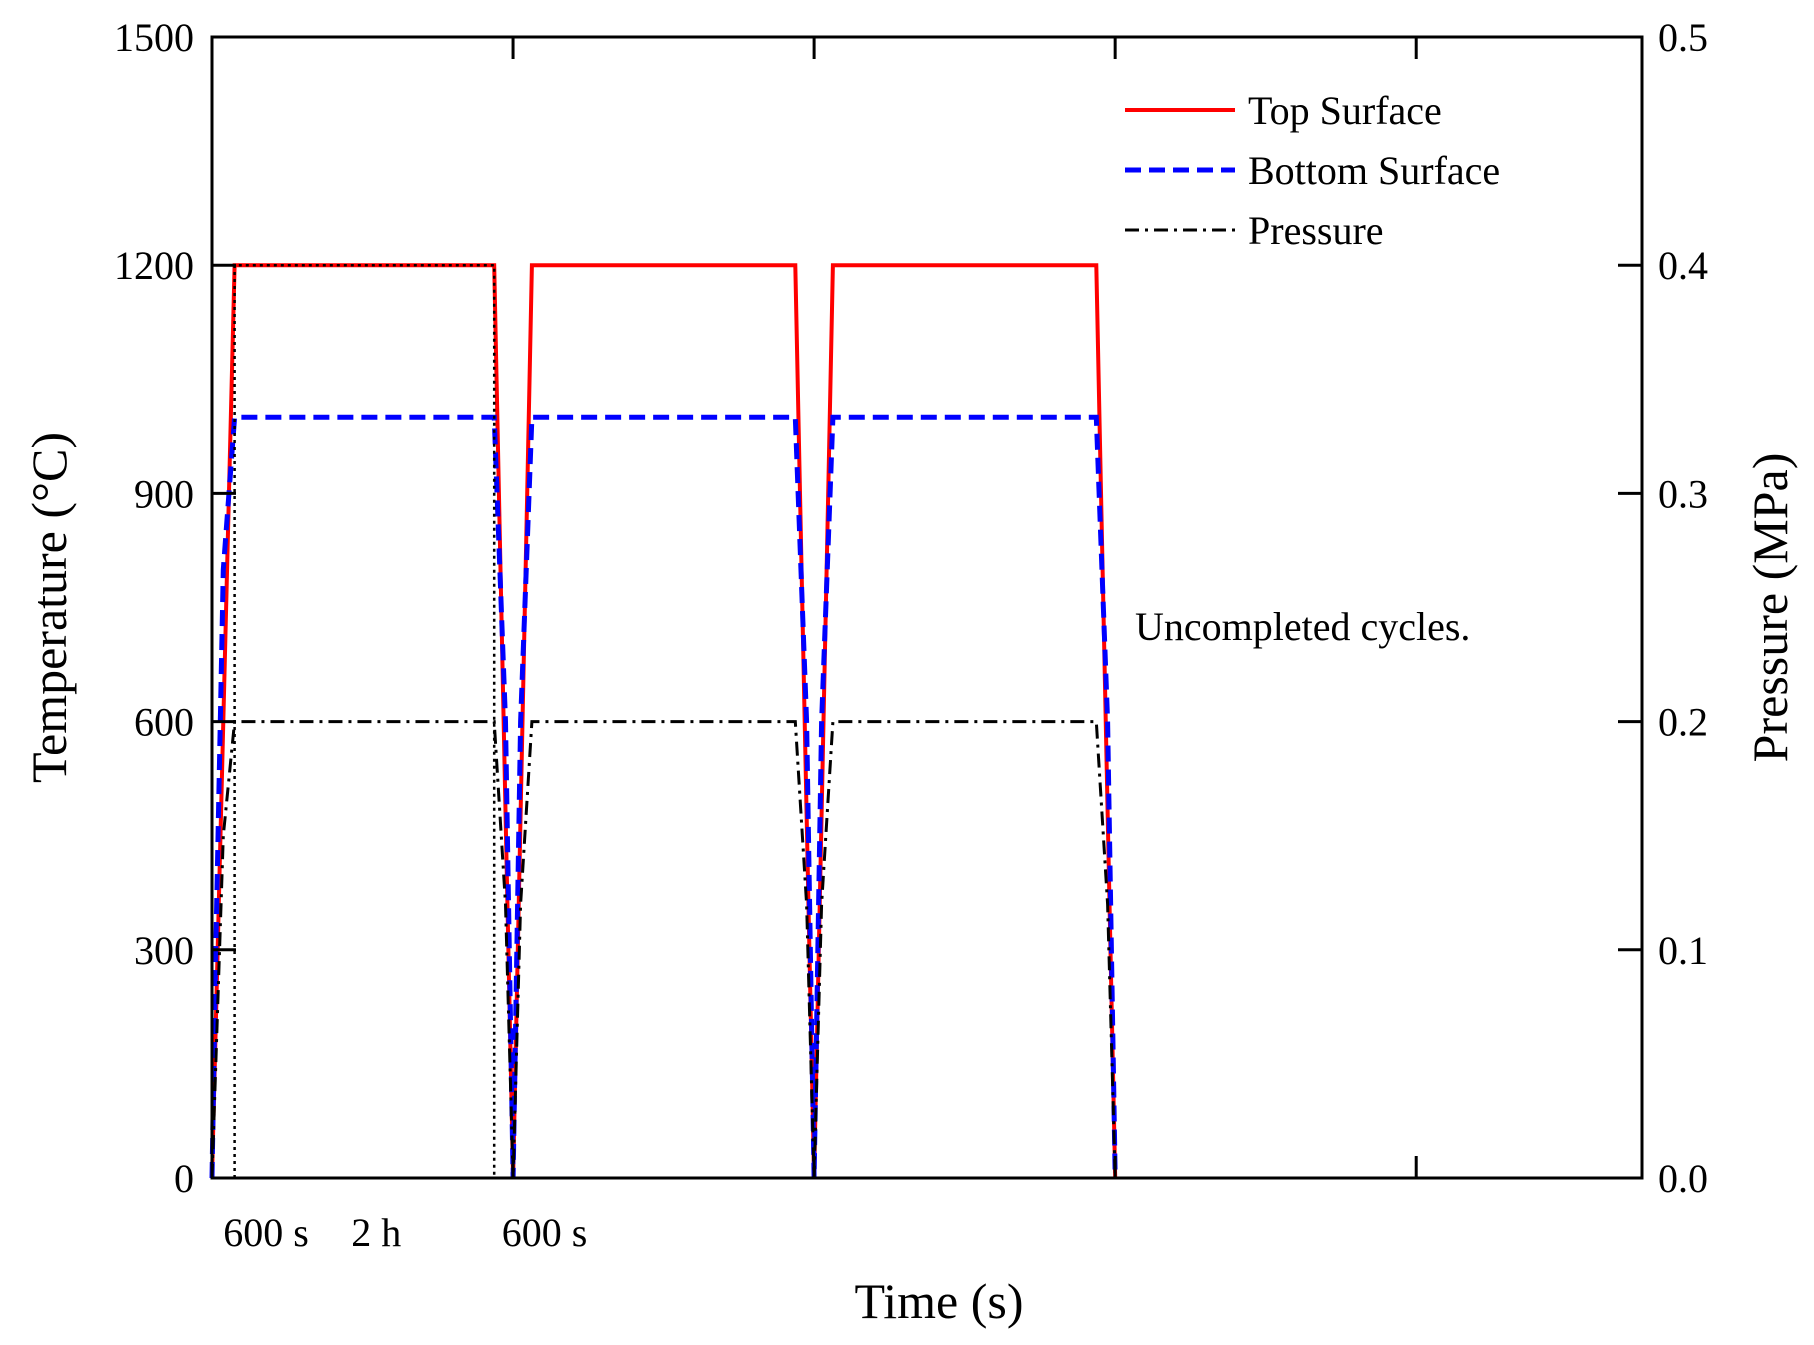 The image size is (1814, 1345). Describe the element at coordinates (1345, 110) in the screenshot. I see `legend-label: Top Surface` at that location.